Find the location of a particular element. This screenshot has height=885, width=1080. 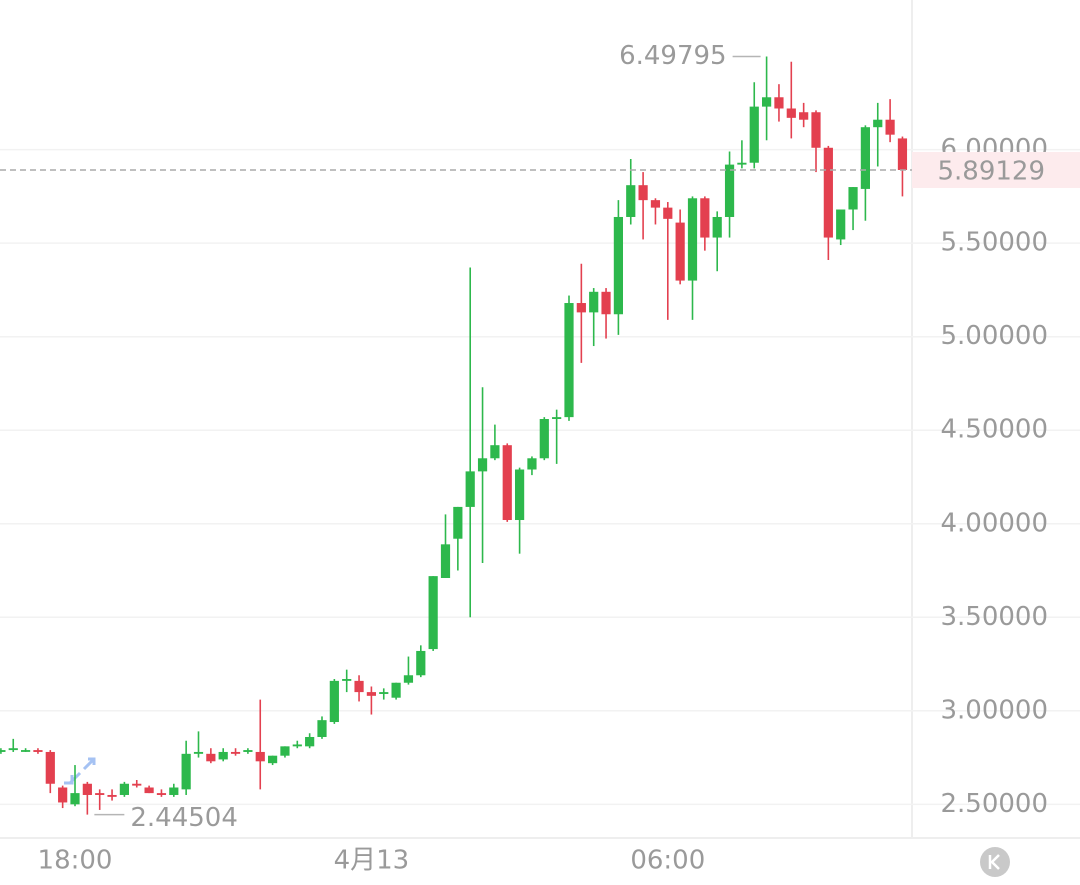

collapse-icon is located at coordinates (994, 862).